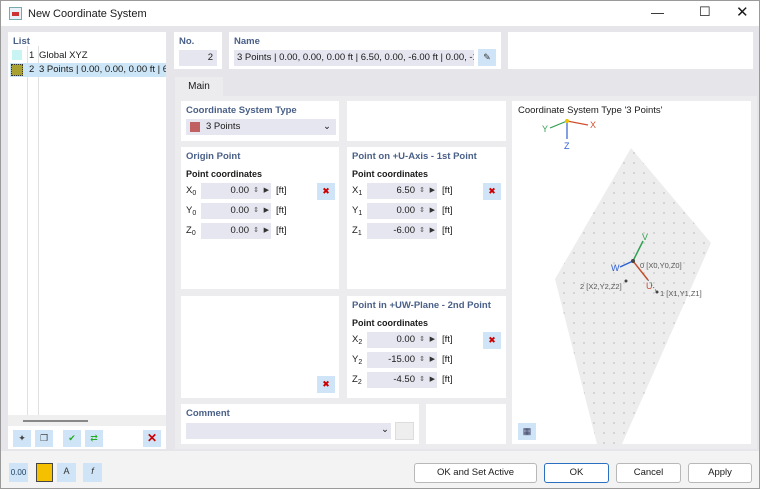 This screenshot has height=489, width=760. What do you see at coordinates (527, 431) in the screenshot?
I see `view-options-icon: ▦` at bounding box center [527, 431].